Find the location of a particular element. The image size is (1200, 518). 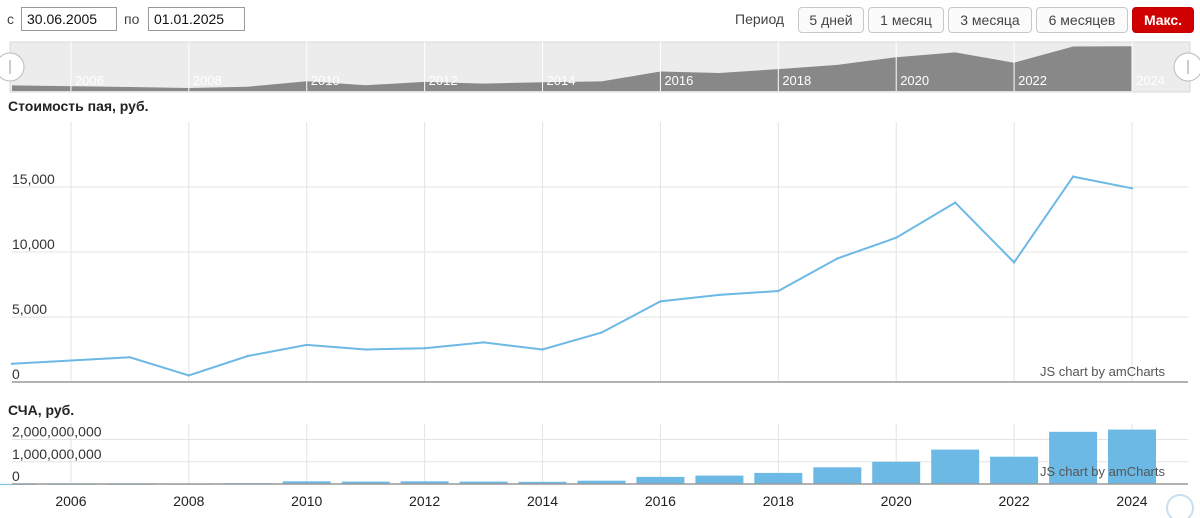

to-label: по is located at coordinates (132, 19).